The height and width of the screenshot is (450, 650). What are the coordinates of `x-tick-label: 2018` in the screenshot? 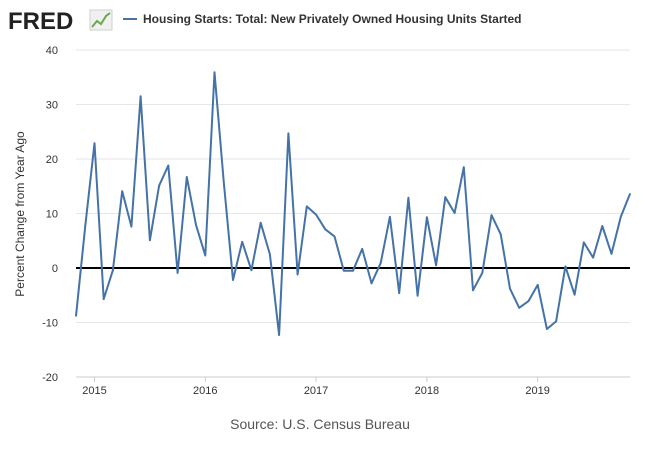 It's located at (427, 391).